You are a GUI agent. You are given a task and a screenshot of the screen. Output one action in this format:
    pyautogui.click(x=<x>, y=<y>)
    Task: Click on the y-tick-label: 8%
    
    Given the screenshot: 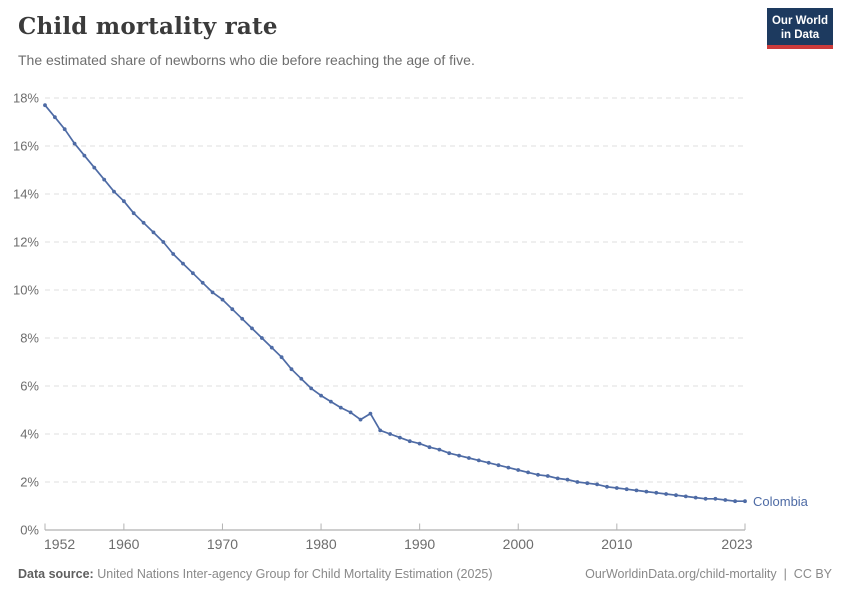 What is the action you would take?
    pyautogui.click(x=29, y=338)
    